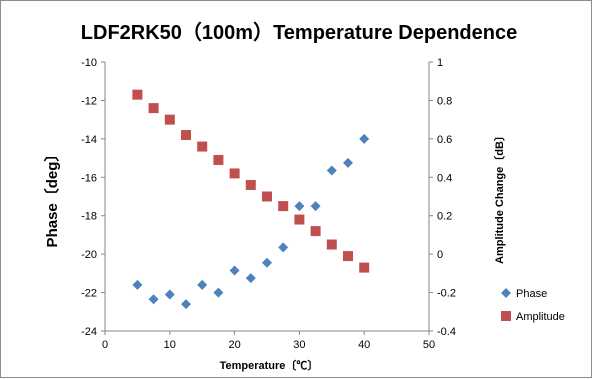 The image size is (592, 379). Describe the element at coordinates (444, 178) in the screenshot. I see `y2-tick-label: 0.4` at that location.